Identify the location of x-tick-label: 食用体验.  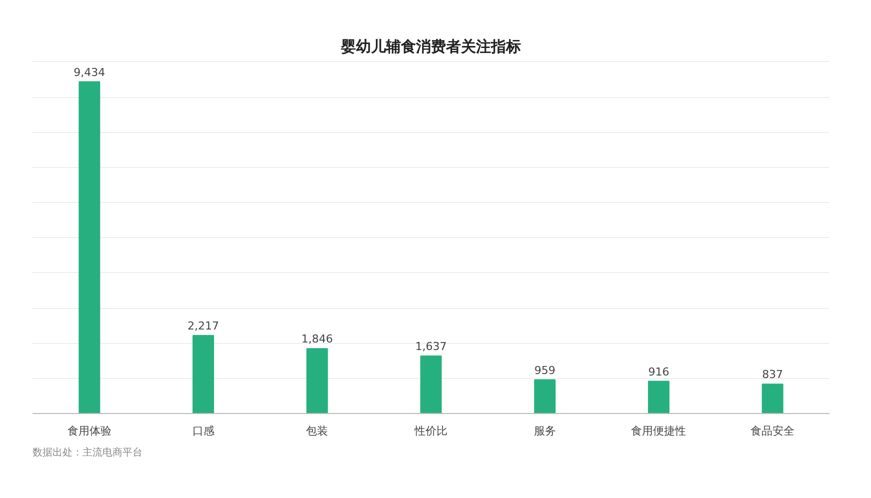
(89, 431).